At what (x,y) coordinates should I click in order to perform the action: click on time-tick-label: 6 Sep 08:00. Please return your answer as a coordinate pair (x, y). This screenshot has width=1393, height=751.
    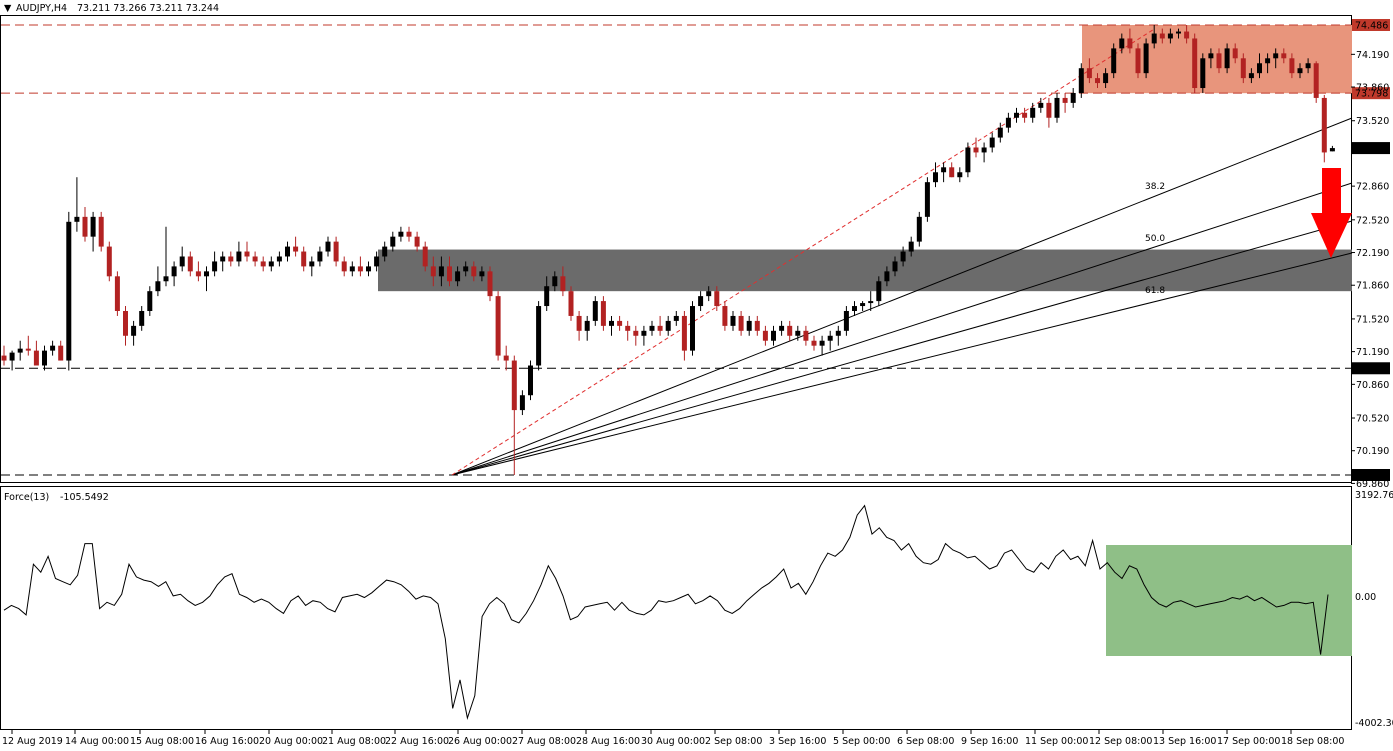
    Looking at the image, I should click on (925, 741).